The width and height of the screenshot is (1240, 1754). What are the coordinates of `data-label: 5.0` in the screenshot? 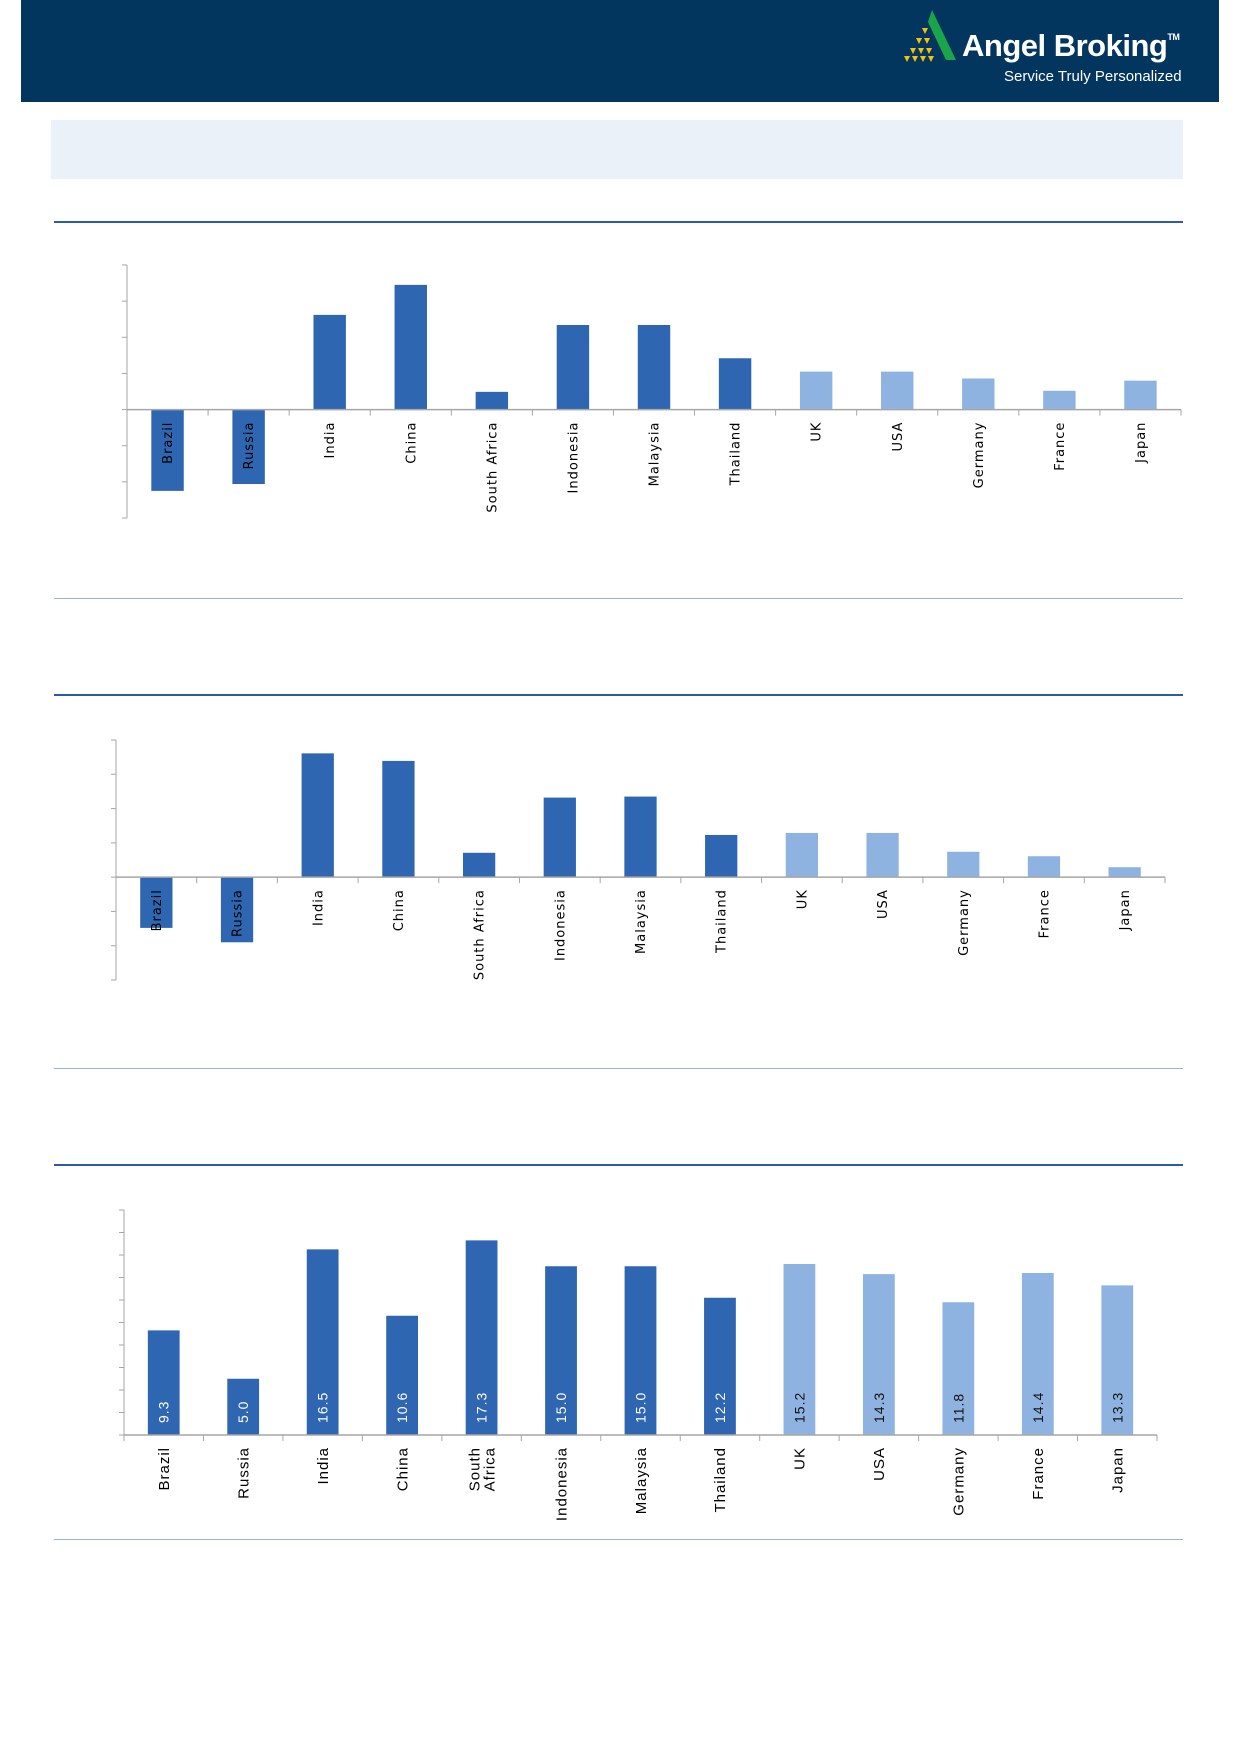 It's located at (243, 1412).